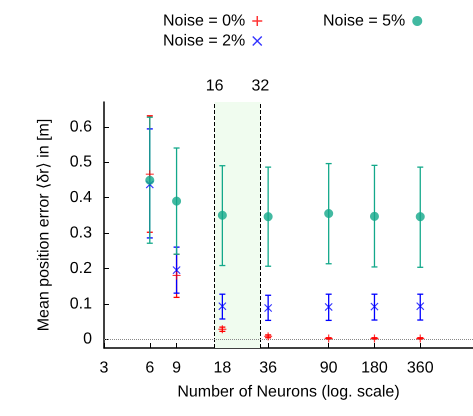 This screenshot has height=416, width=473. I want to click on y-tick-label: 0.1, so click(81, 303).